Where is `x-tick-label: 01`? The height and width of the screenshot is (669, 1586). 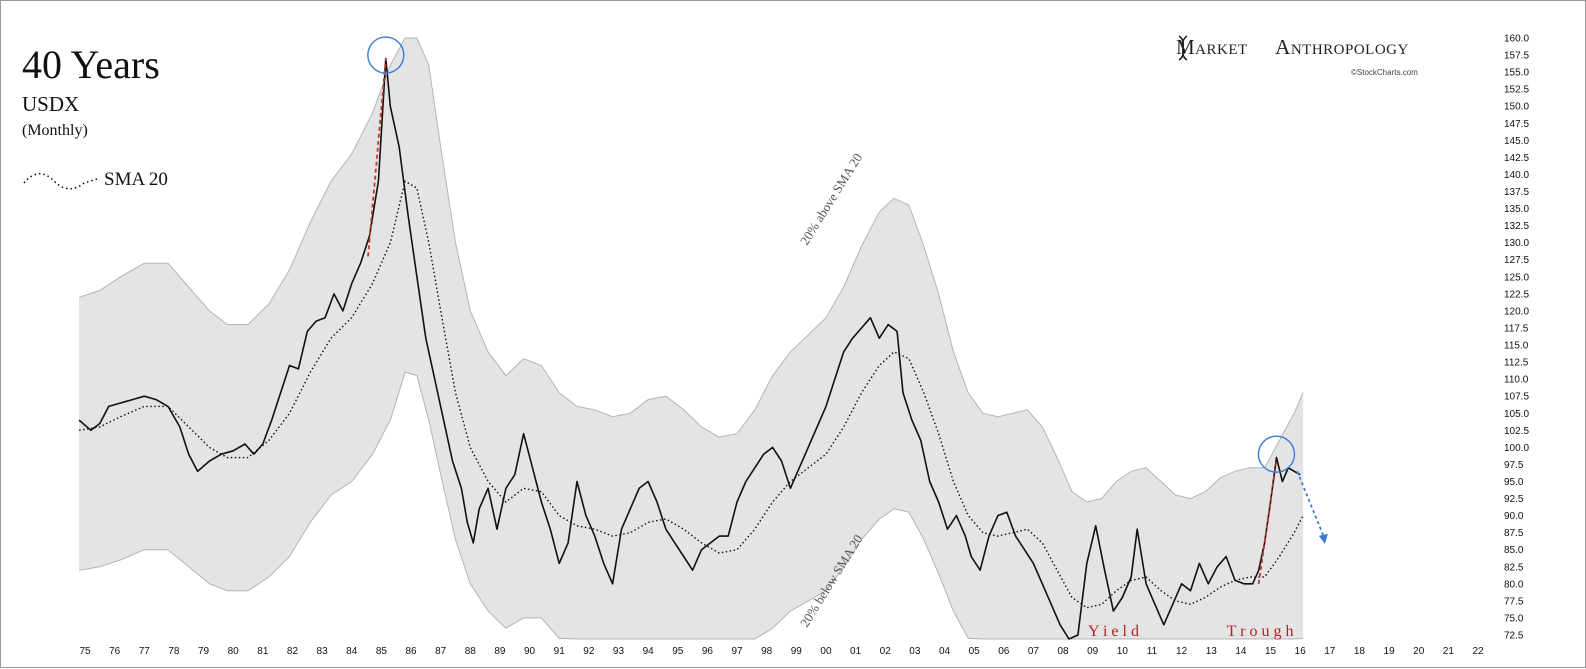
x-tick-label: 01 is located at coordinates (856, 651).